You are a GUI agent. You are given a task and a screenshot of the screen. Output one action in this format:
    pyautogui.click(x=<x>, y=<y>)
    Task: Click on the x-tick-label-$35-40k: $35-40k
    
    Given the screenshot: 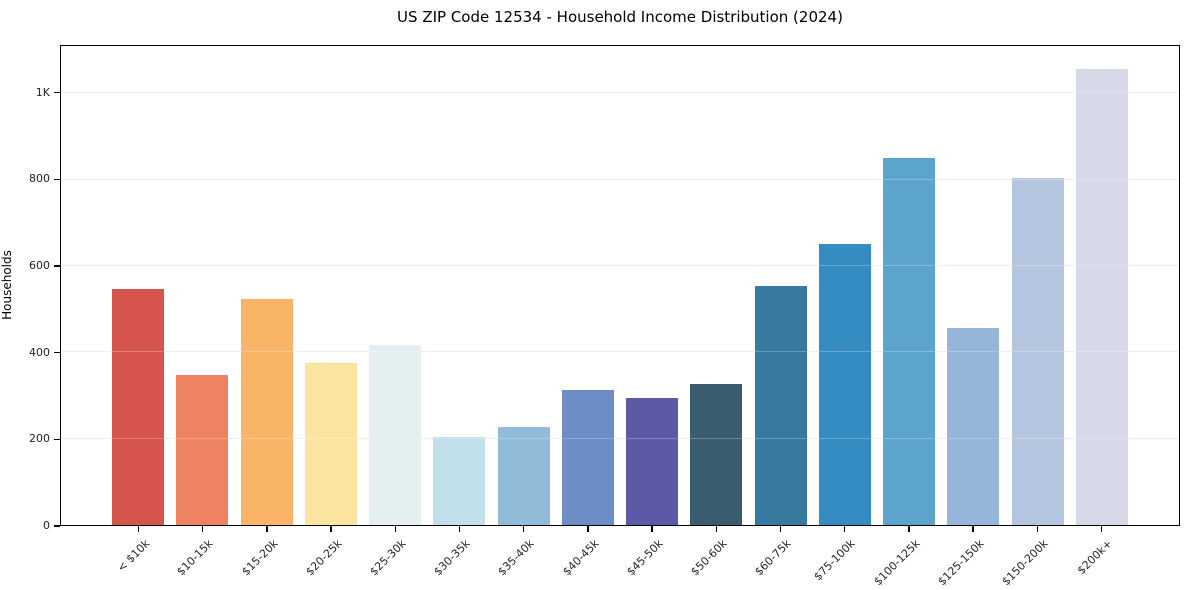 What is the action you would take?
    pyautogui.click(x=516, y=558)
    